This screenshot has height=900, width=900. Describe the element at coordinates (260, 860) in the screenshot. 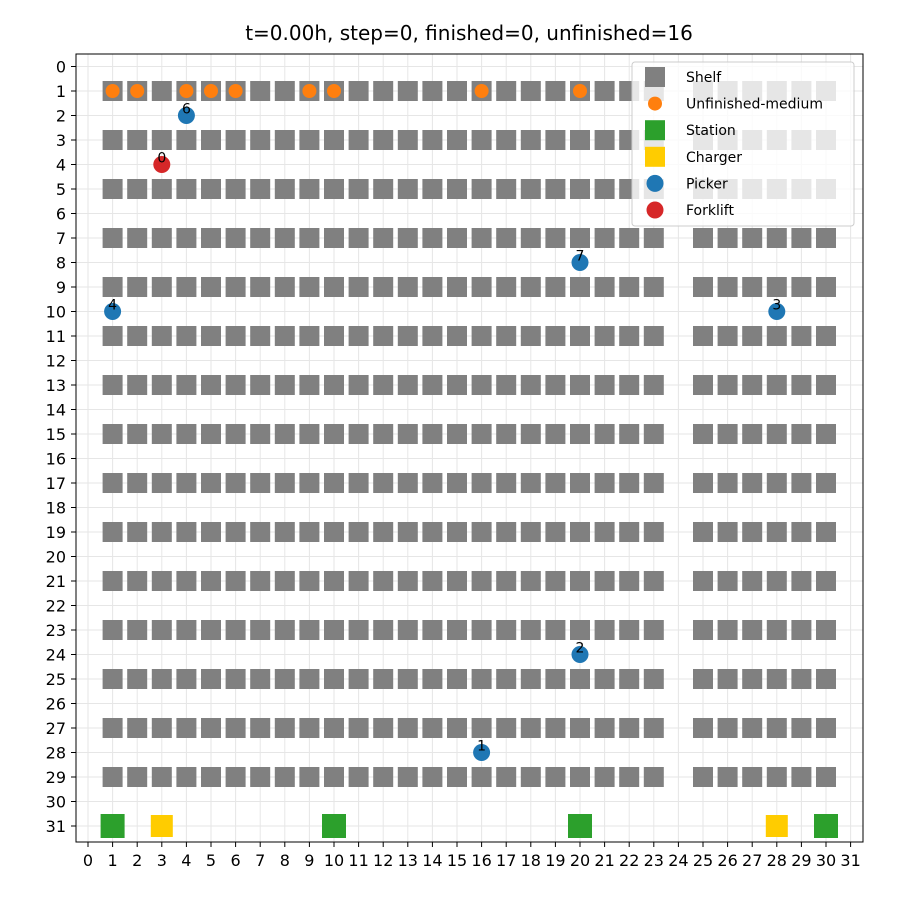

I see `x-tick-label: 7` at that location.